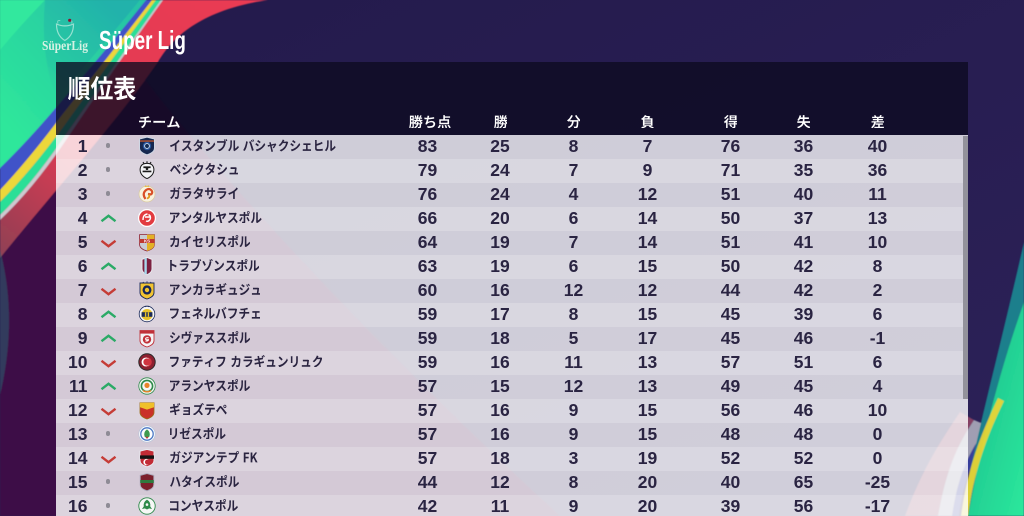 The height and width of the screenshot is (516, 1024). Describe the element at coordinates (147, 240) in the screenshot. I see `svg-text: KS` at that location.